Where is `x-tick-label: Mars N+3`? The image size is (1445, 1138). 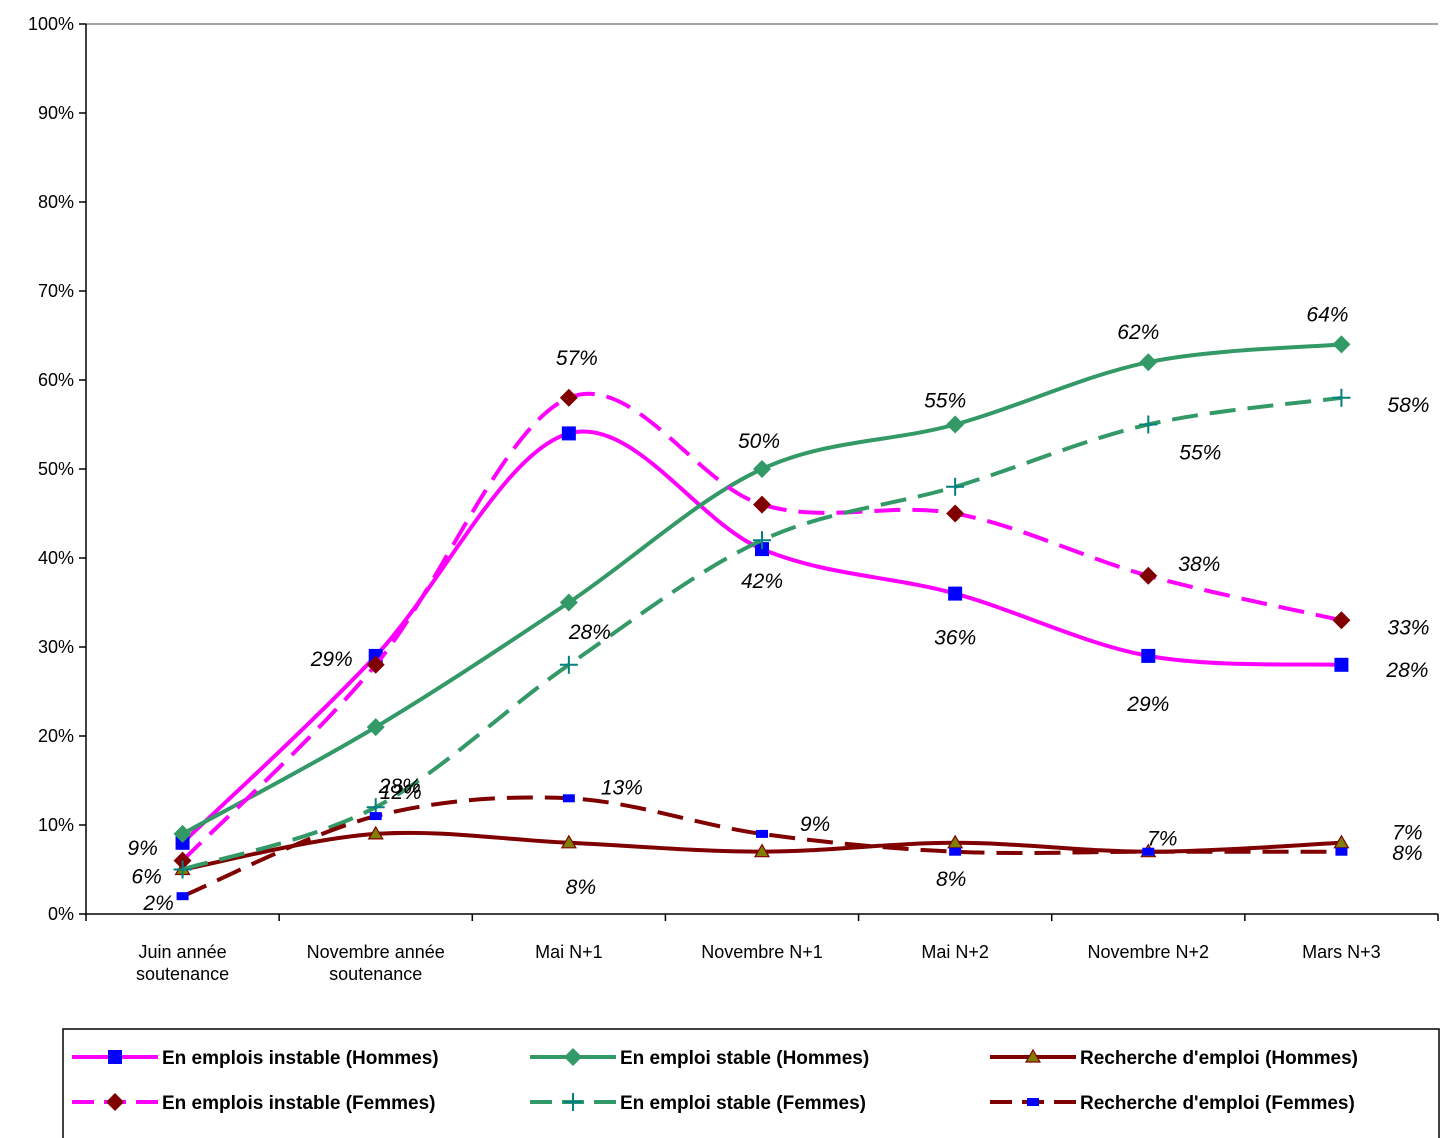
x-tick-label: Mars N+3 is located at coordinates (1341, 952).